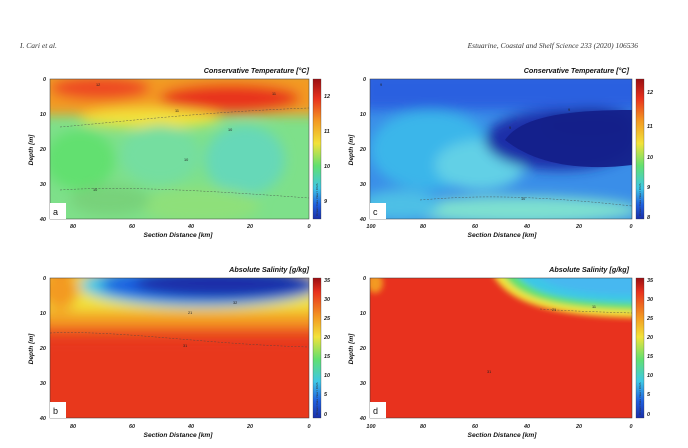 The image size is (688, 448). What do you see at coordinates (554, 310) in the screenshot?
I see `panel-d-contour-label: 21` at bounding box center [554, 310].